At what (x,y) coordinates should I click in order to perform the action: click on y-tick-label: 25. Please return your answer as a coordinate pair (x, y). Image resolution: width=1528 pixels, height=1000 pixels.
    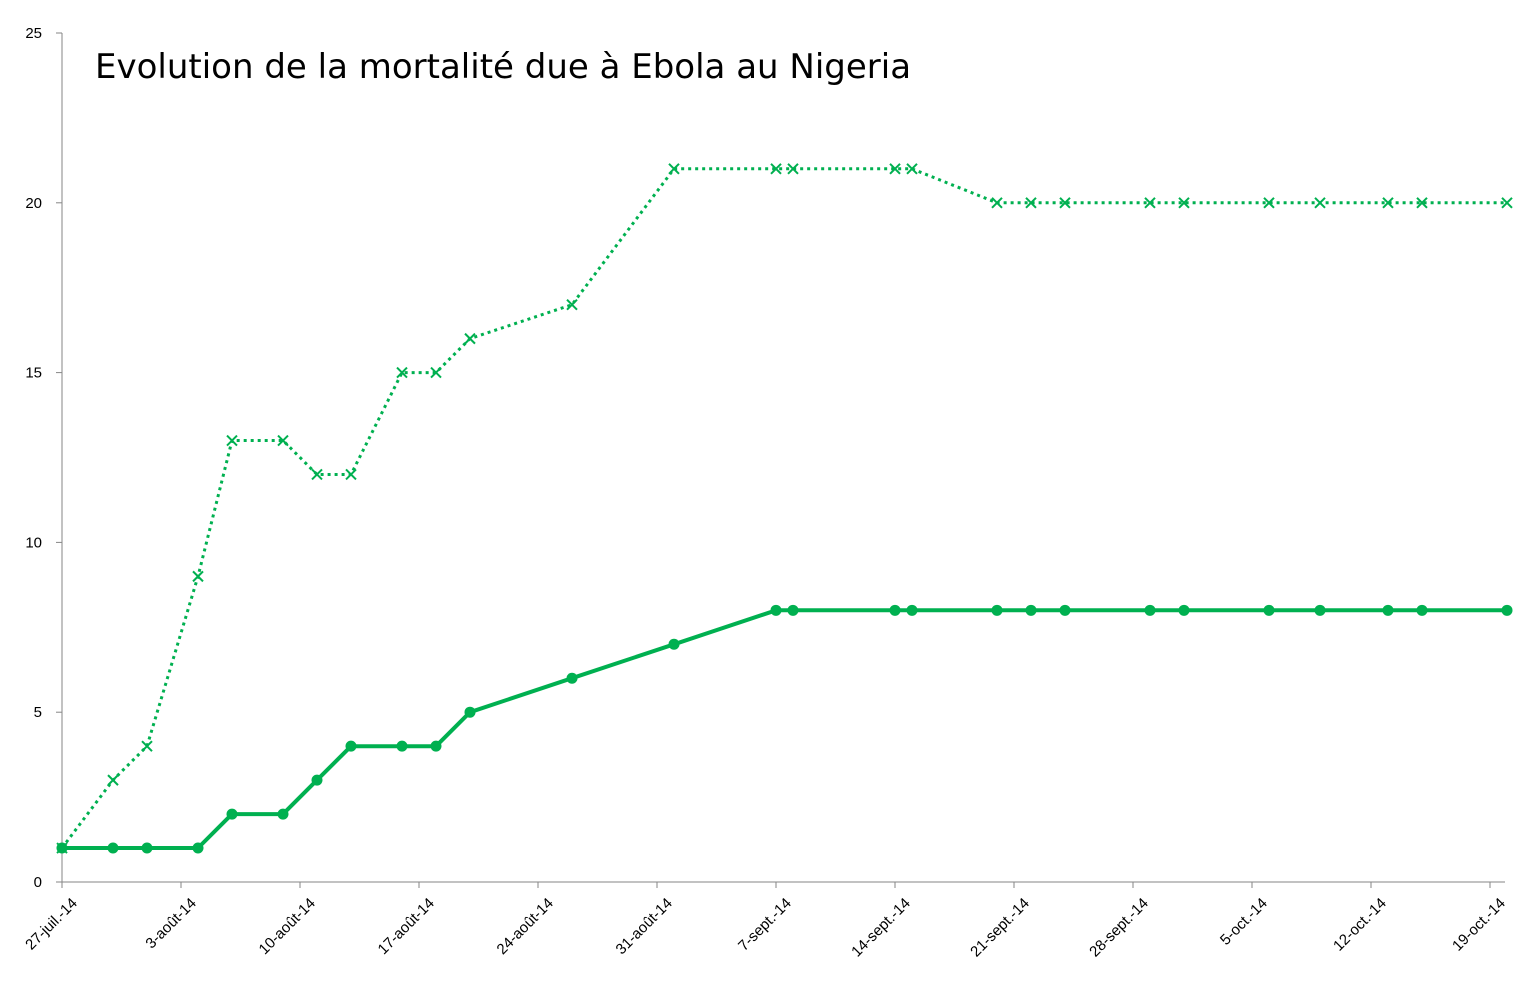
    Looking at the image, I should click on (33, 33).